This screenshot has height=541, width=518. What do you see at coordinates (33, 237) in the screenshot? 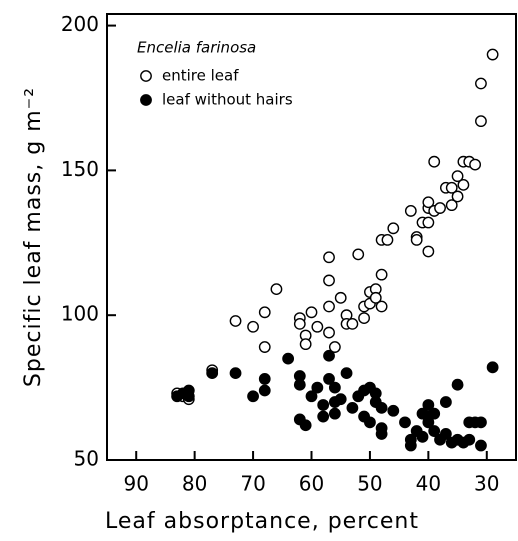
I see `y-axis-label: Specific leaf mass, g m⁻²` at bounding box center [33, 237].